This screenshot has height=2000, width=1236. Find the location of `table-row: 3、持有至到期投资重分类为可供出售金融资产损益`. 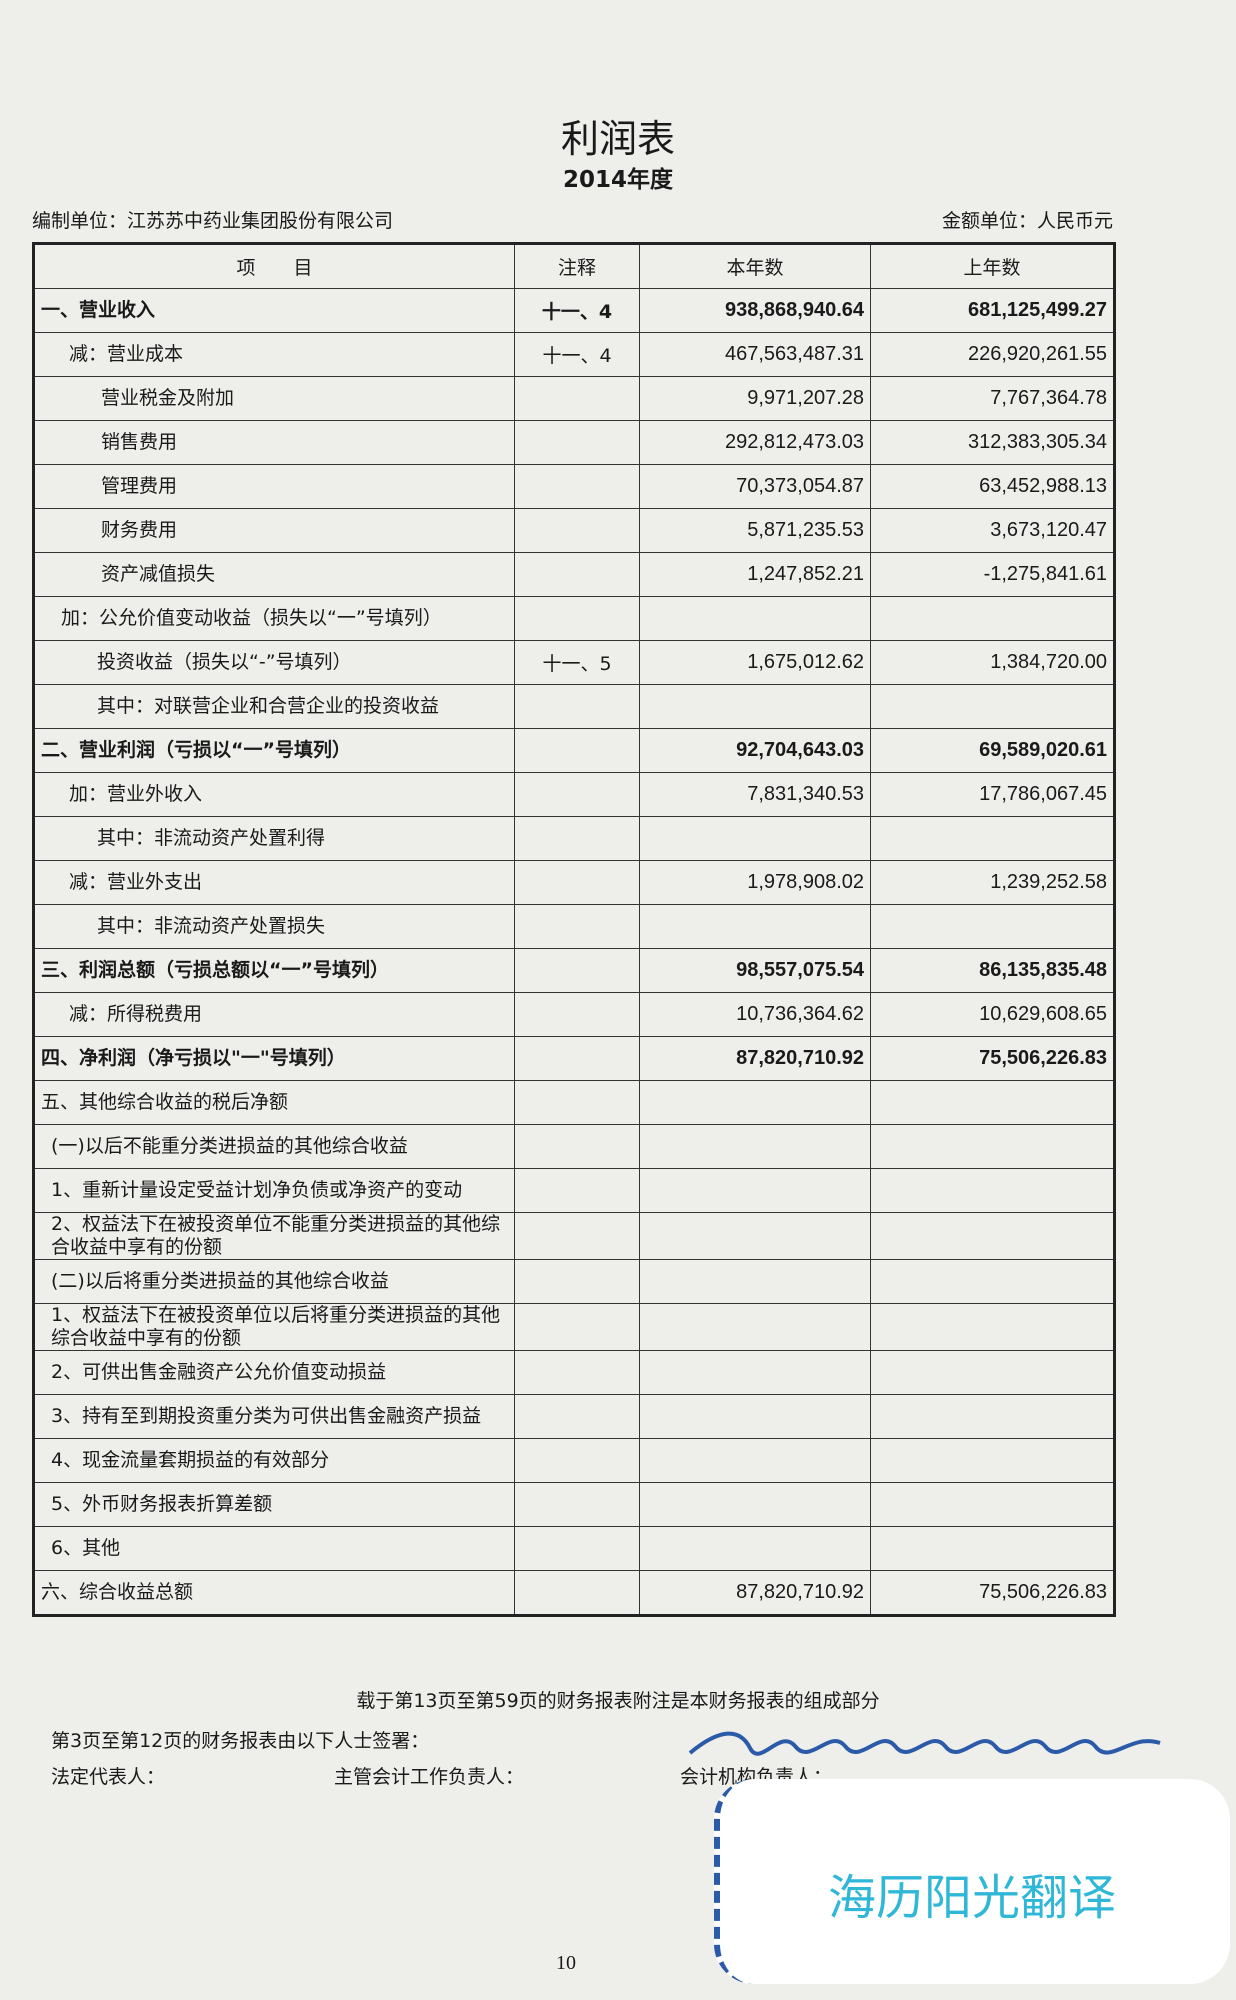

table-row: 3、持有至到期投资重分类为可供出售金融资产损益 is located at coordinates (574, 1416).